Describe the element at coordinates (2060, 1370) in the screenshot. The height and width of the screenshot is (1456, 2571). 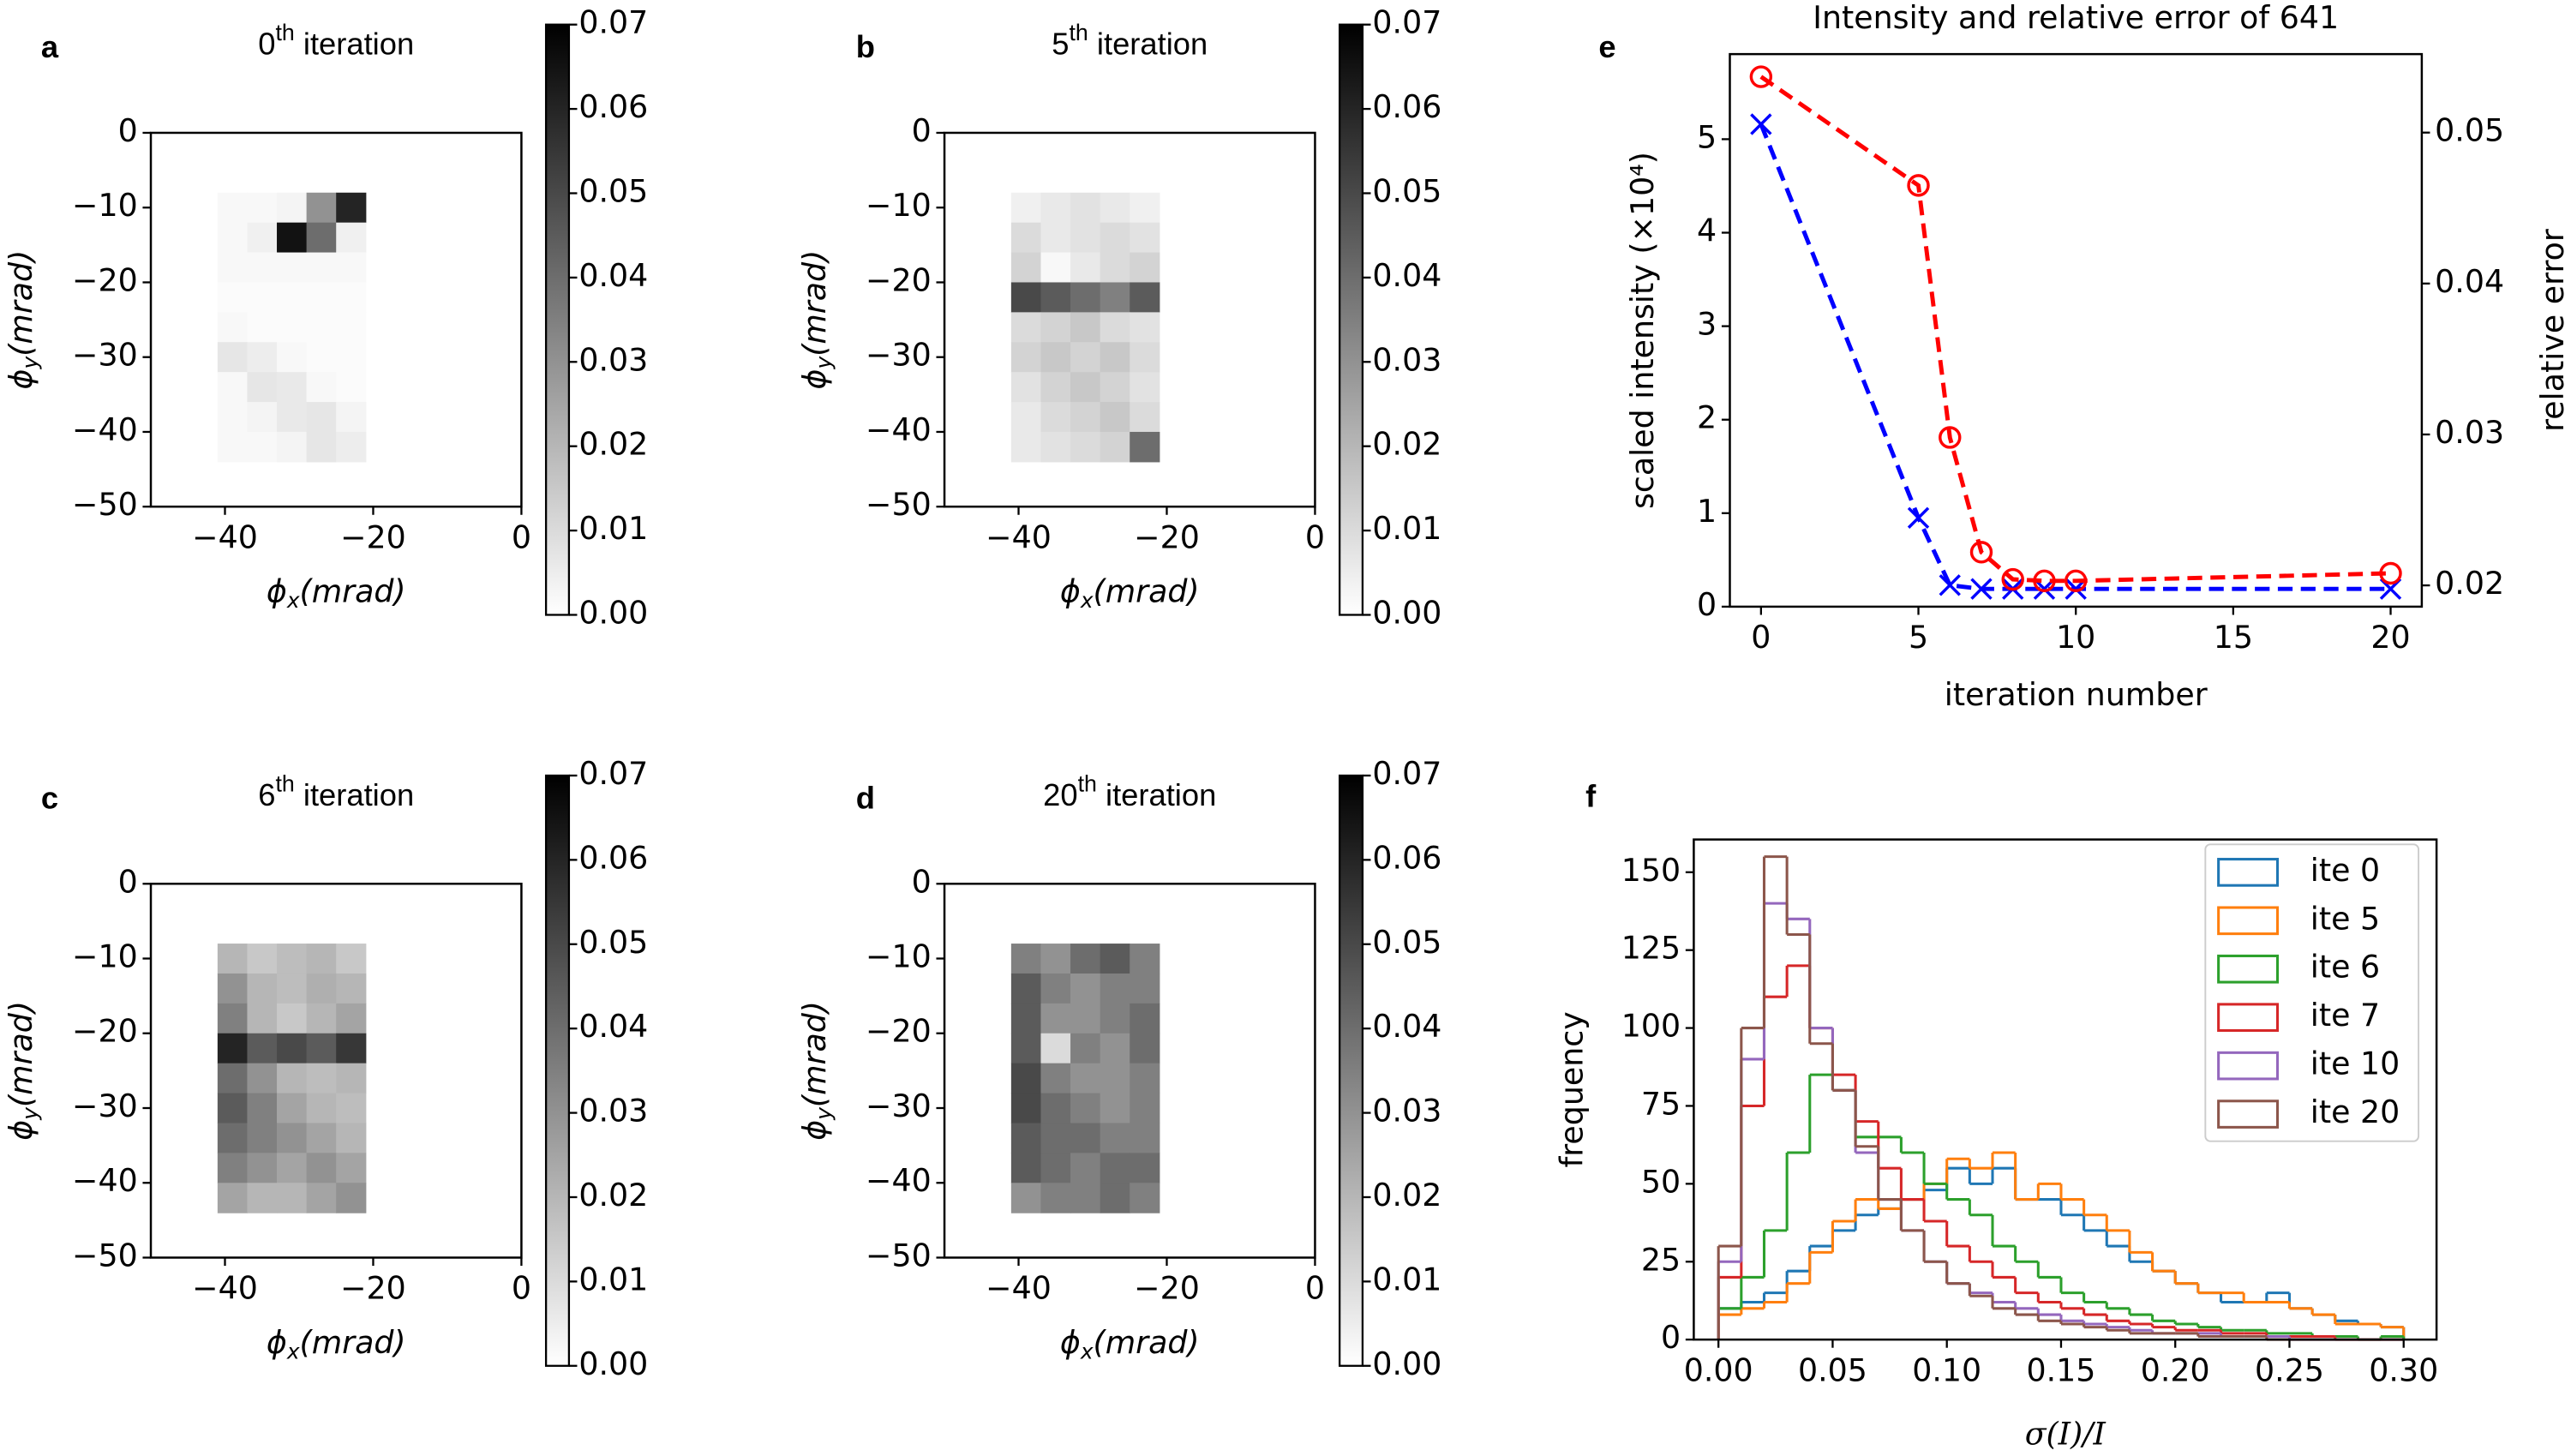
I see `x-tick-label: 0.15` at that location.